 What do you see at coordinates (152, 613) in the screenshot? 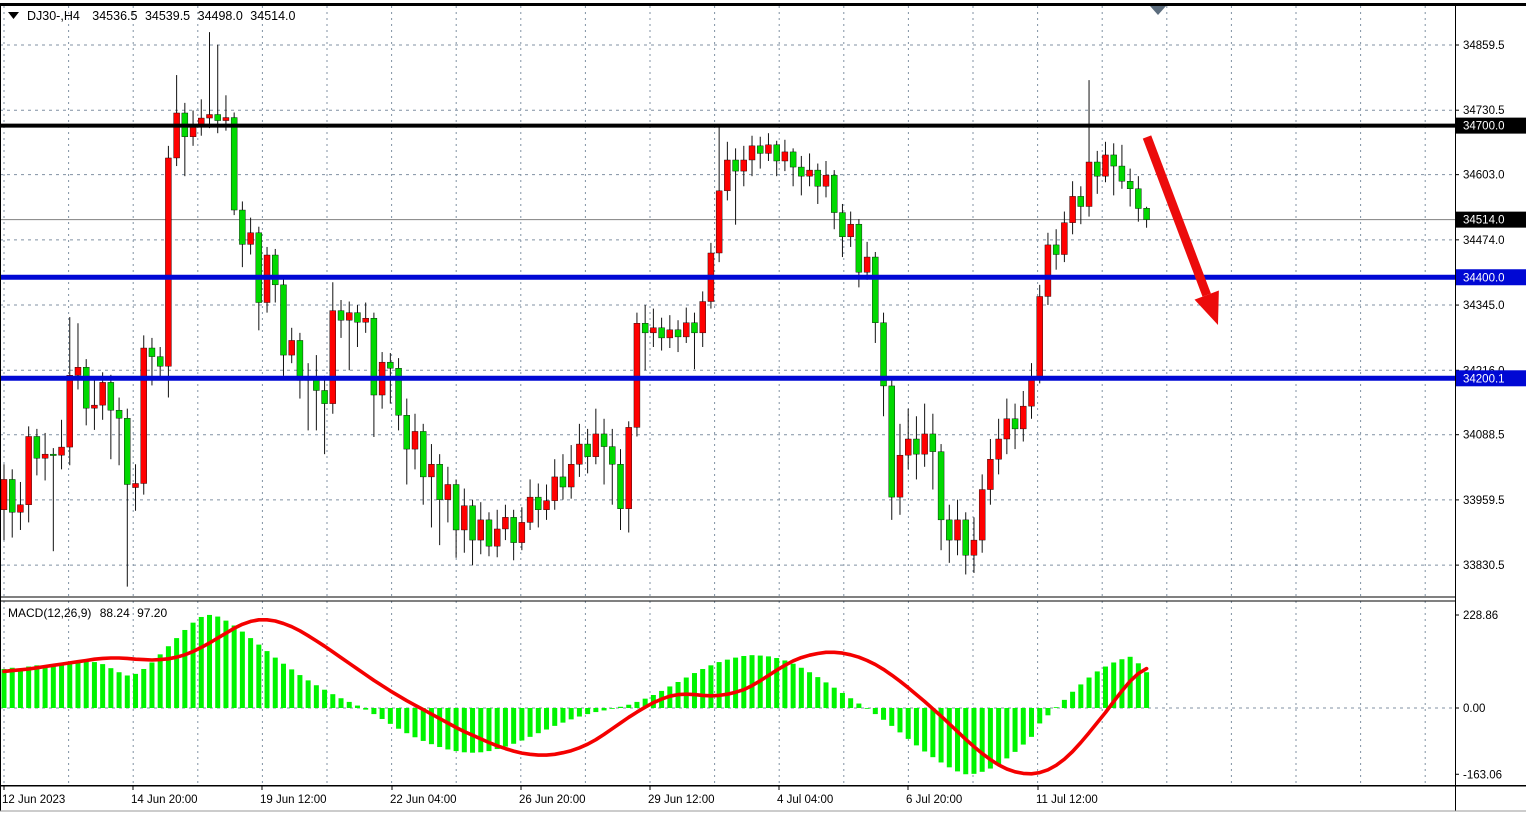
I see `macd-signal-value: 97.20` at bounding box center [152, 613].